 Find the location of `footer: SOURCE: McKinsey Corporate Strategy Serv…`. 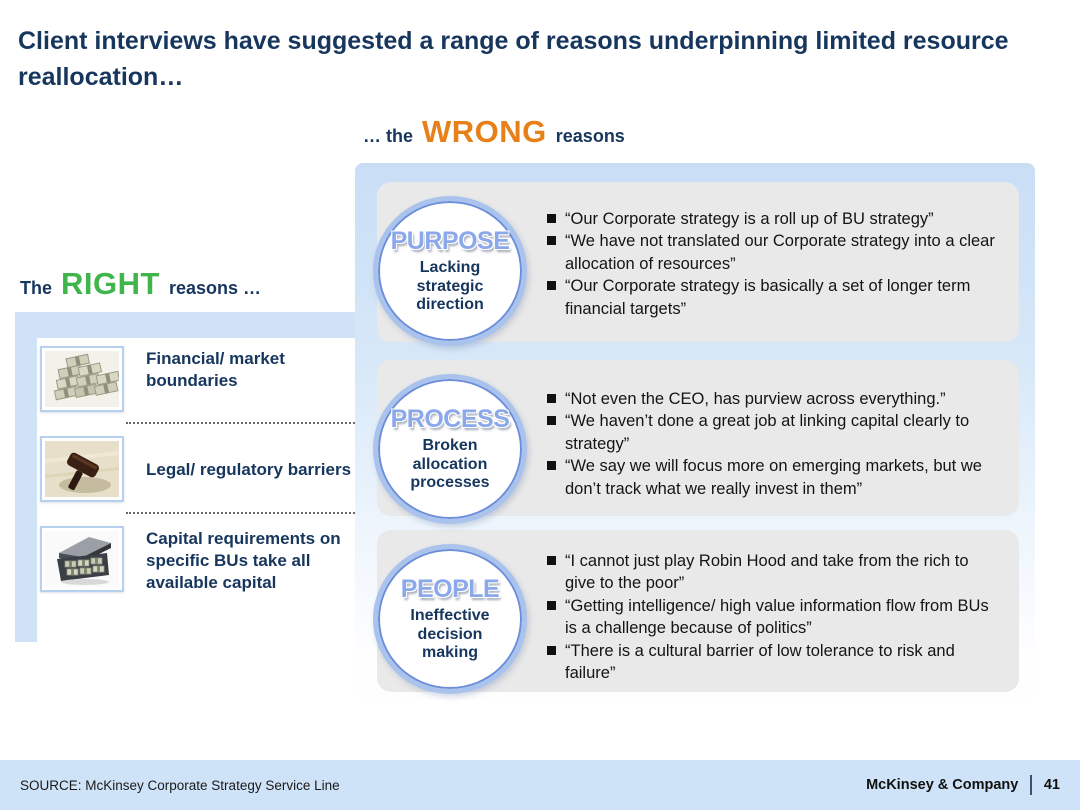

footer: SOURCE: McKinsey Corporate Strategy Serv… is located at coordinates (540, 785).